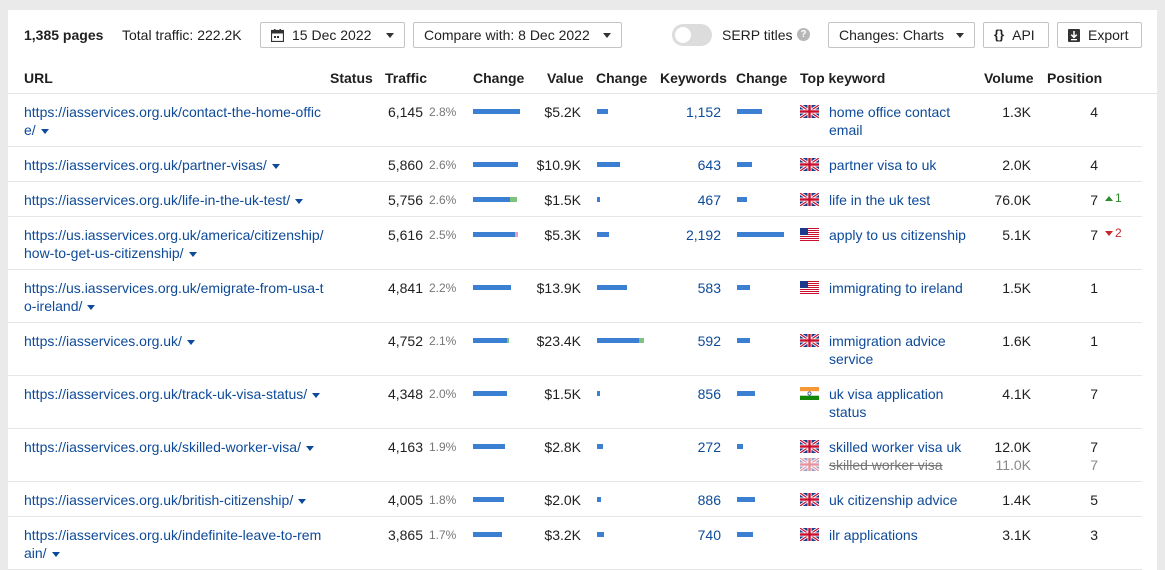 The image size is (1165, 570). I want to click on download-icon, so click(1074, 35).